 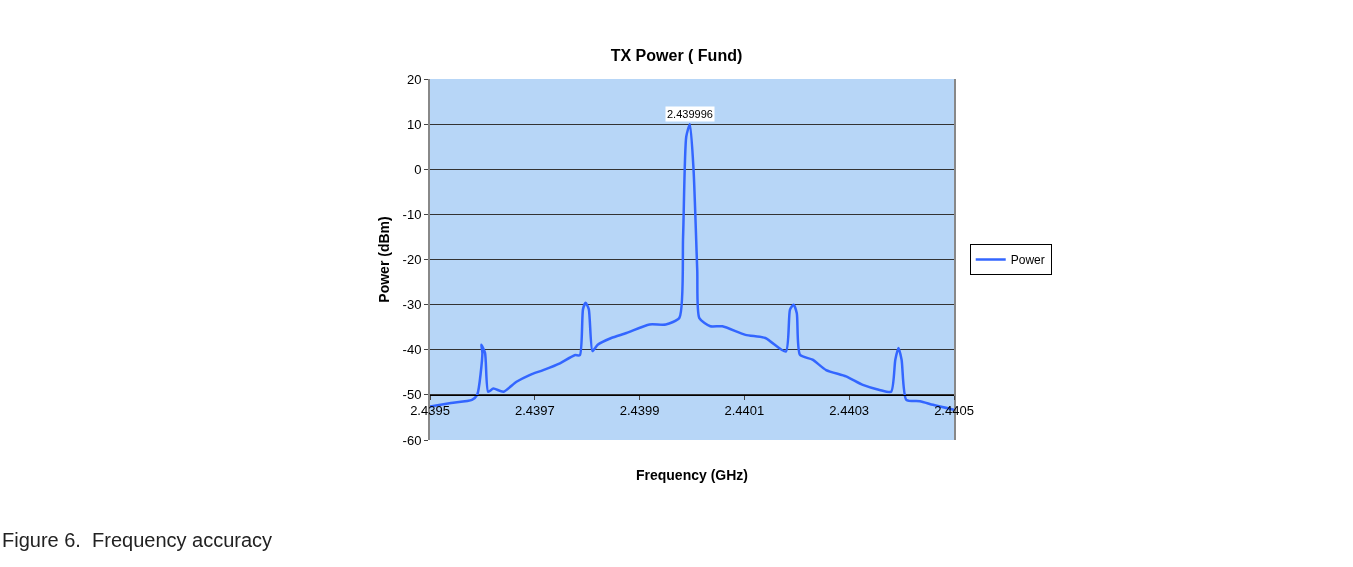 What do you see at coordinates (954, 411) in the screenshot?
I see `x-tick-label: 2.4405` at bounding box center [954, 411].